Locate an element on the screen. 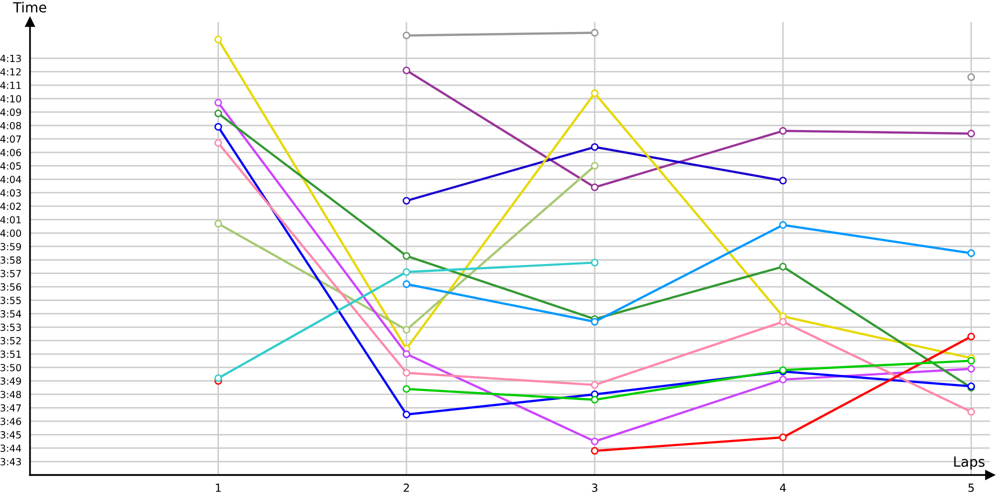 The width and height of the screenshot is (1000, 500). y-tick-label: 3:54 is located at coordinates (11, 314).